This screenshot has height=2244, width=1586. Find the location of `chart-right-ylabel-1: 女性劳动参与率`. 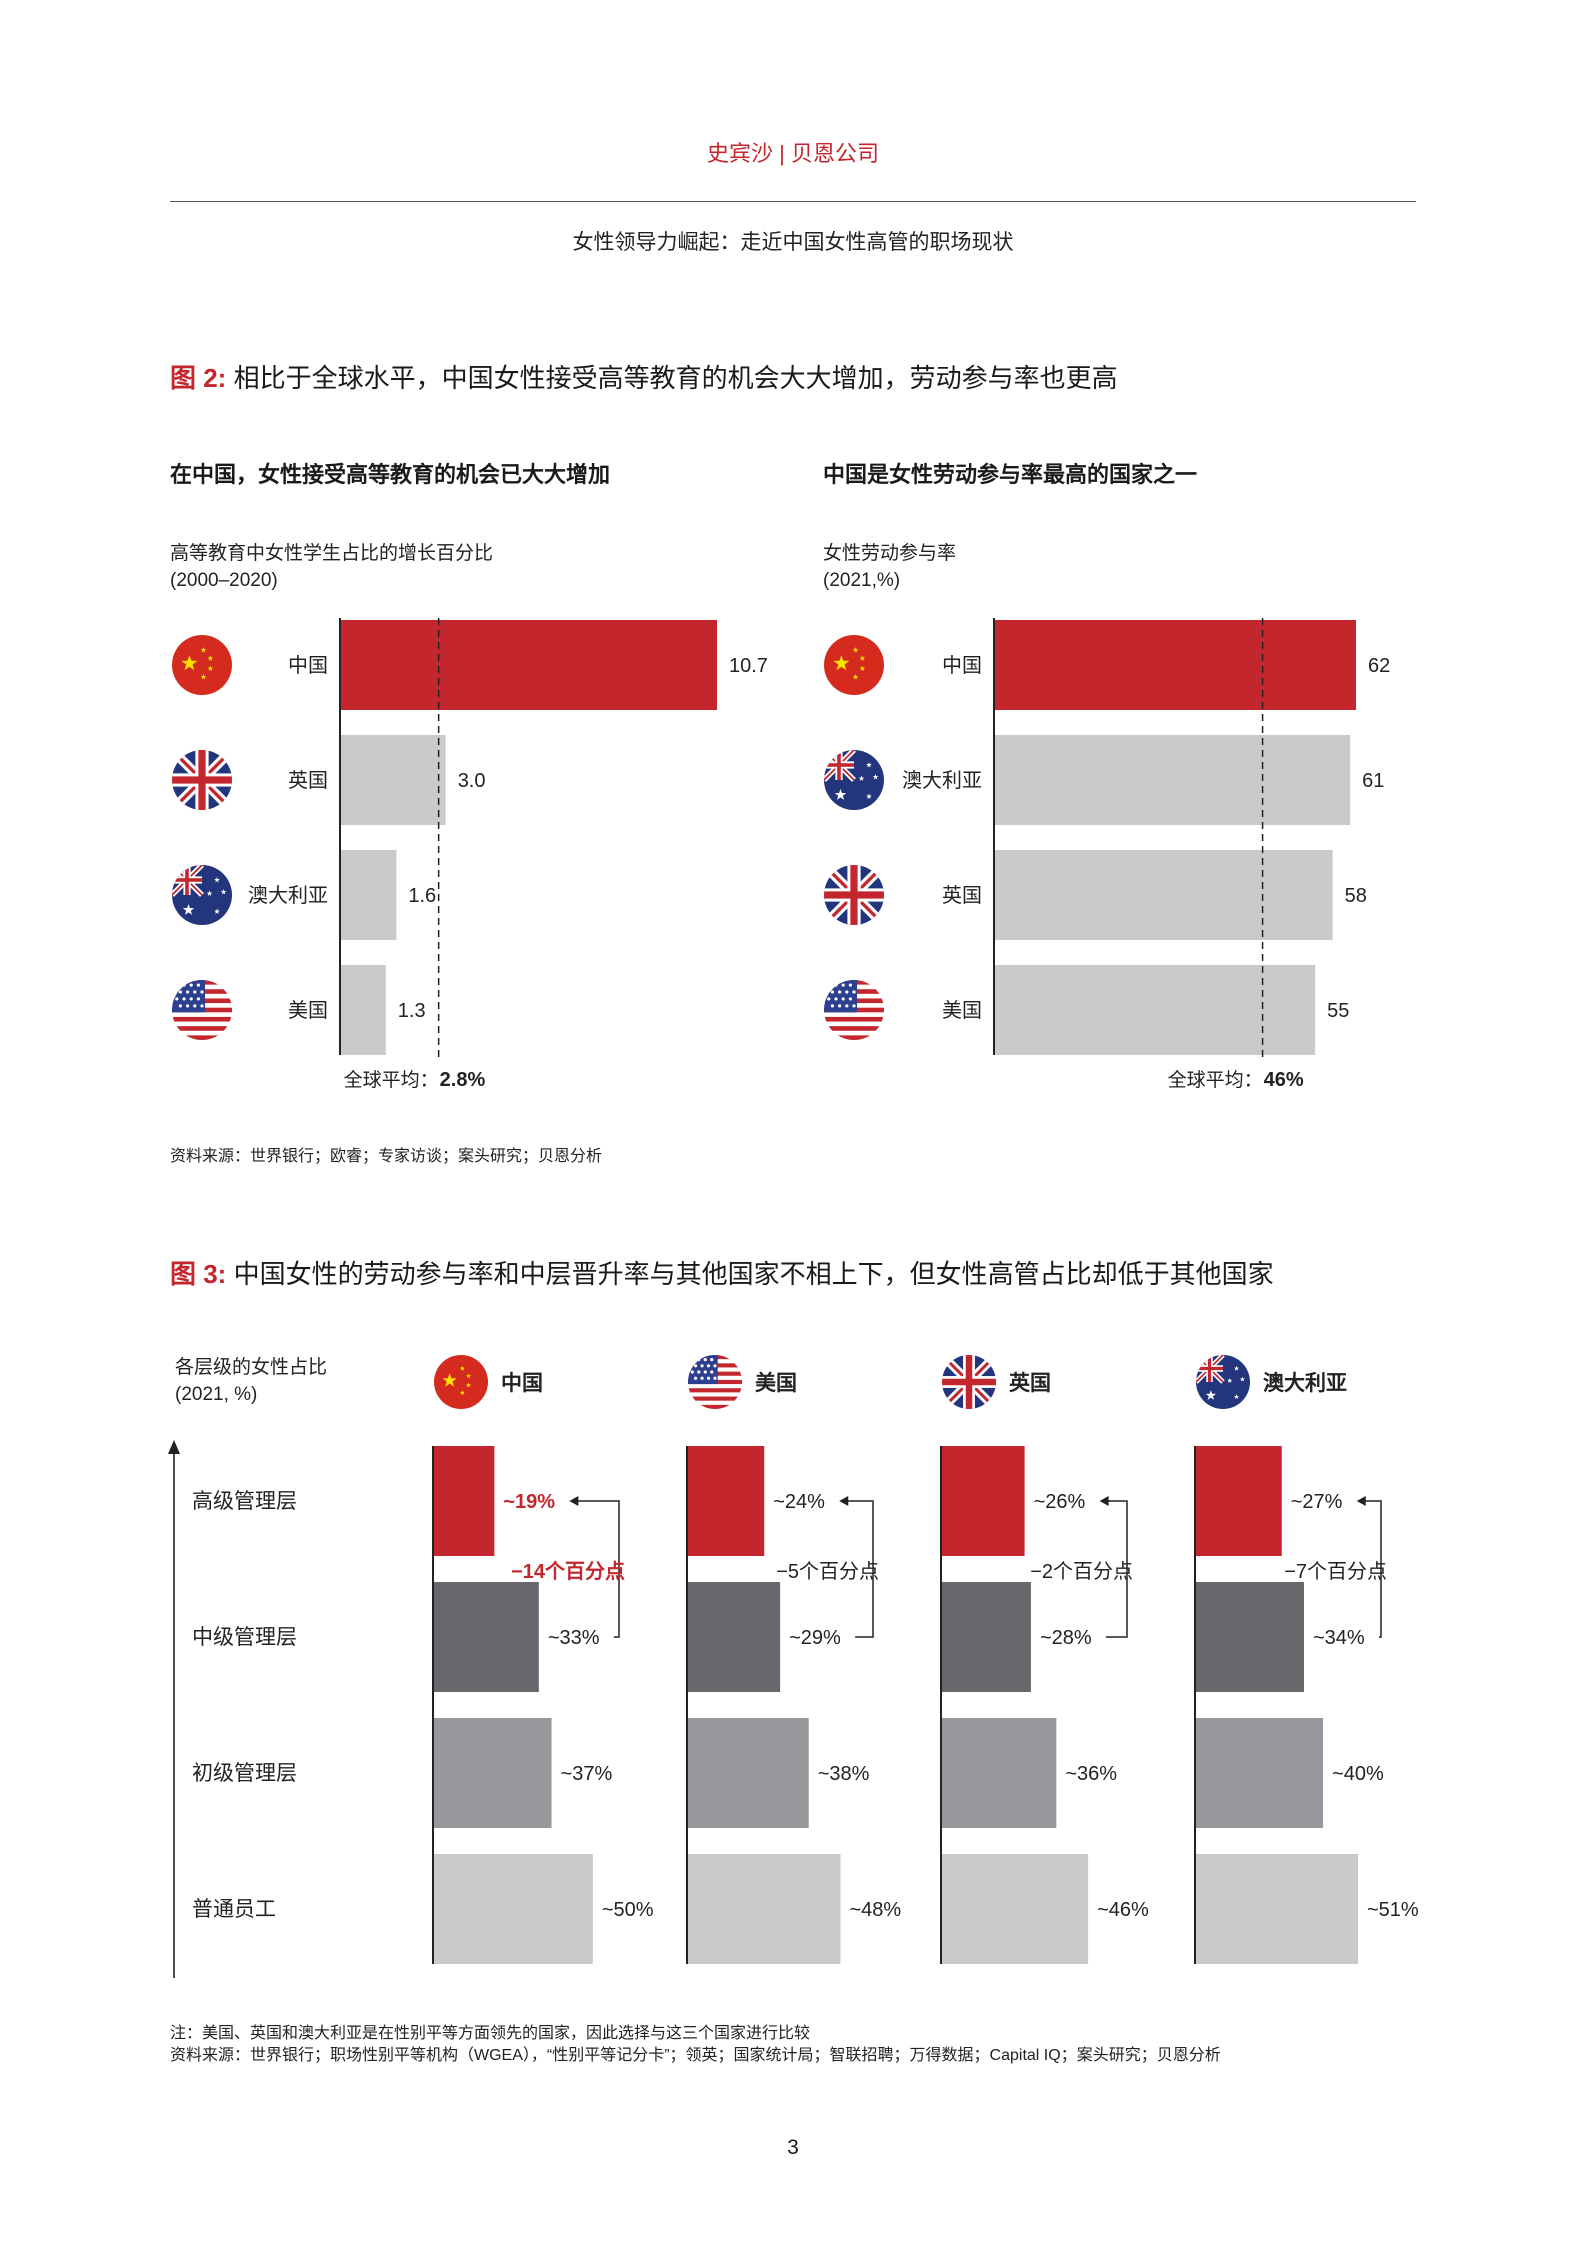

chart-right-ylabel-1: 女性劳动参与率 is located at coordinates (890, 553).